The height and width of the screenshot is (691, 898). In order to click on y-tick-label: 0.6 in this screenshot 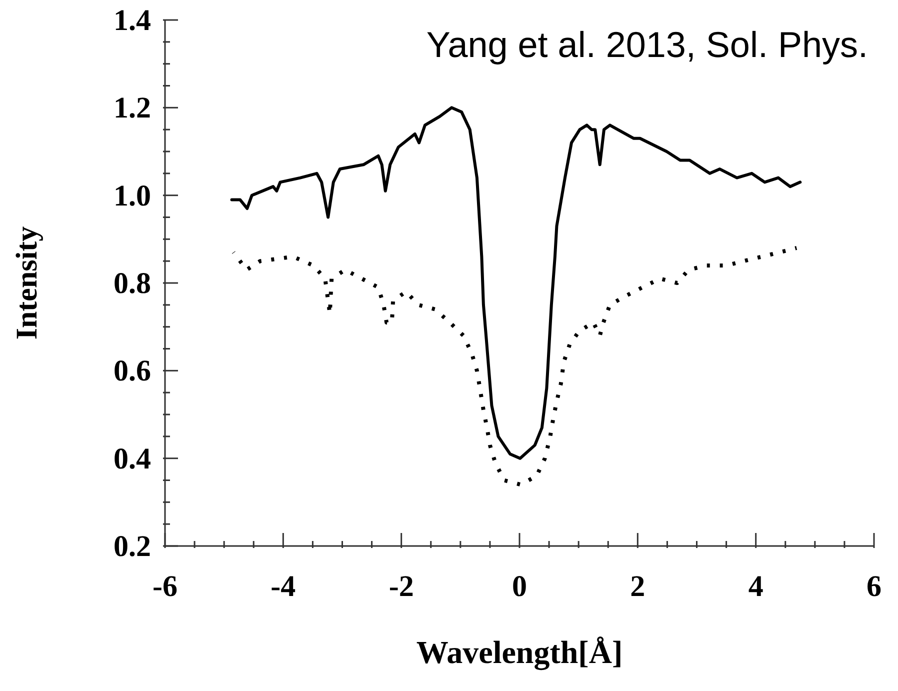, I will do `click(132, 371)`.